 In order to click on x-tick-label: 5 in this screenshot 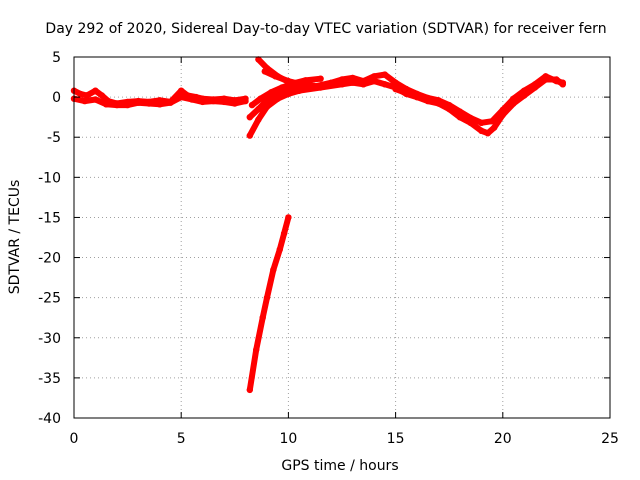, I will do `click(181, 439)`.